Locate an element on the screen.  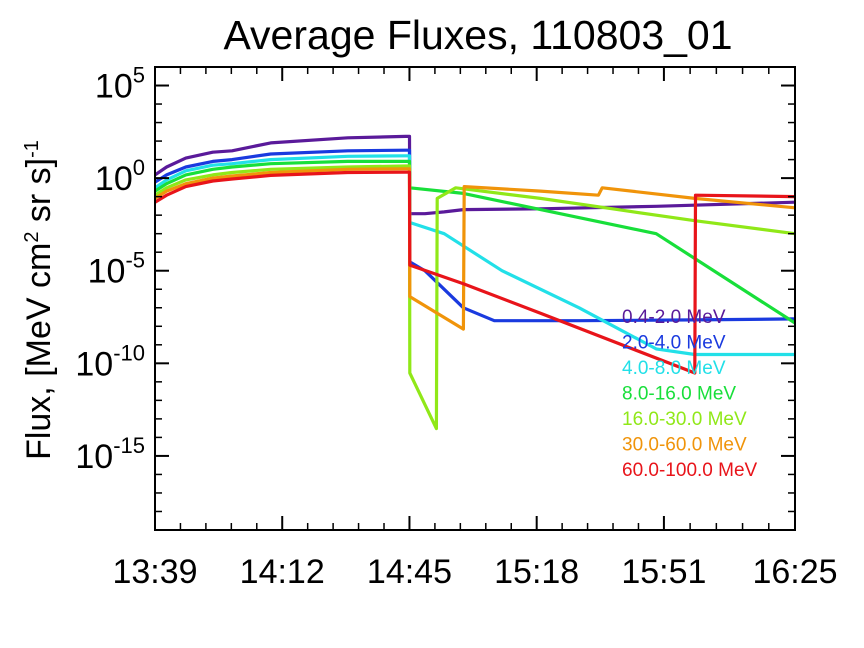
y-tick-label: 10⁻¹⁰ is located at coordinates (110, 361).